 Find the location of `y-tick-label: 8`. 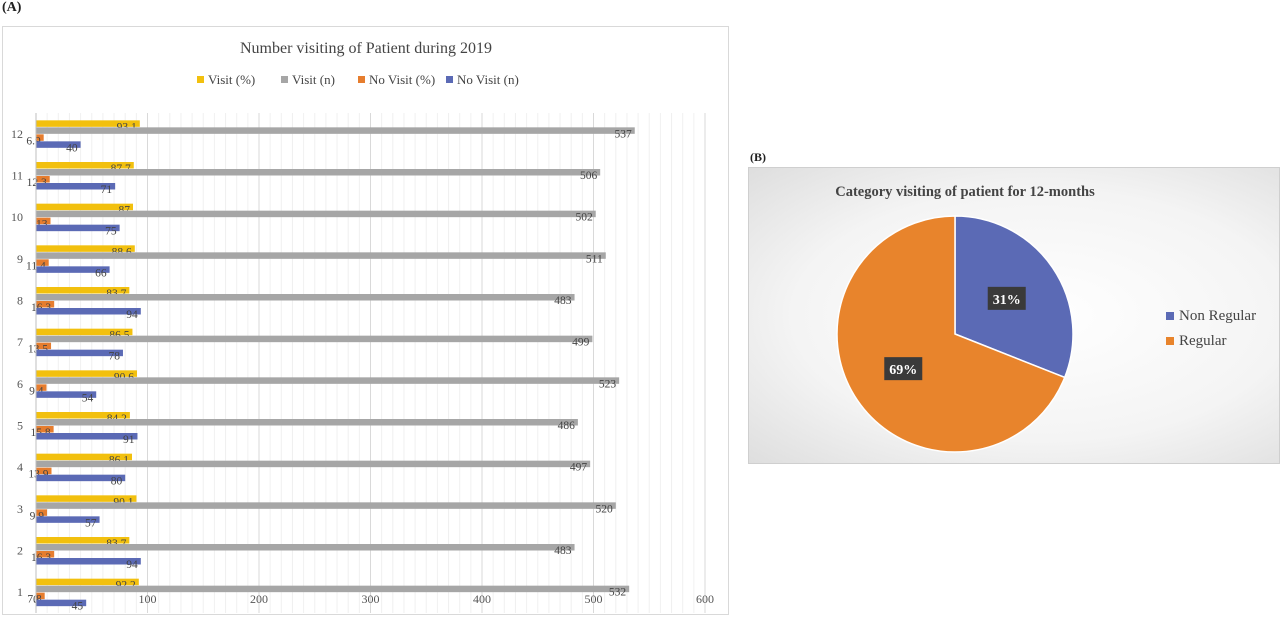

y-tick-label: 8 is located at coordinates (20, 301).